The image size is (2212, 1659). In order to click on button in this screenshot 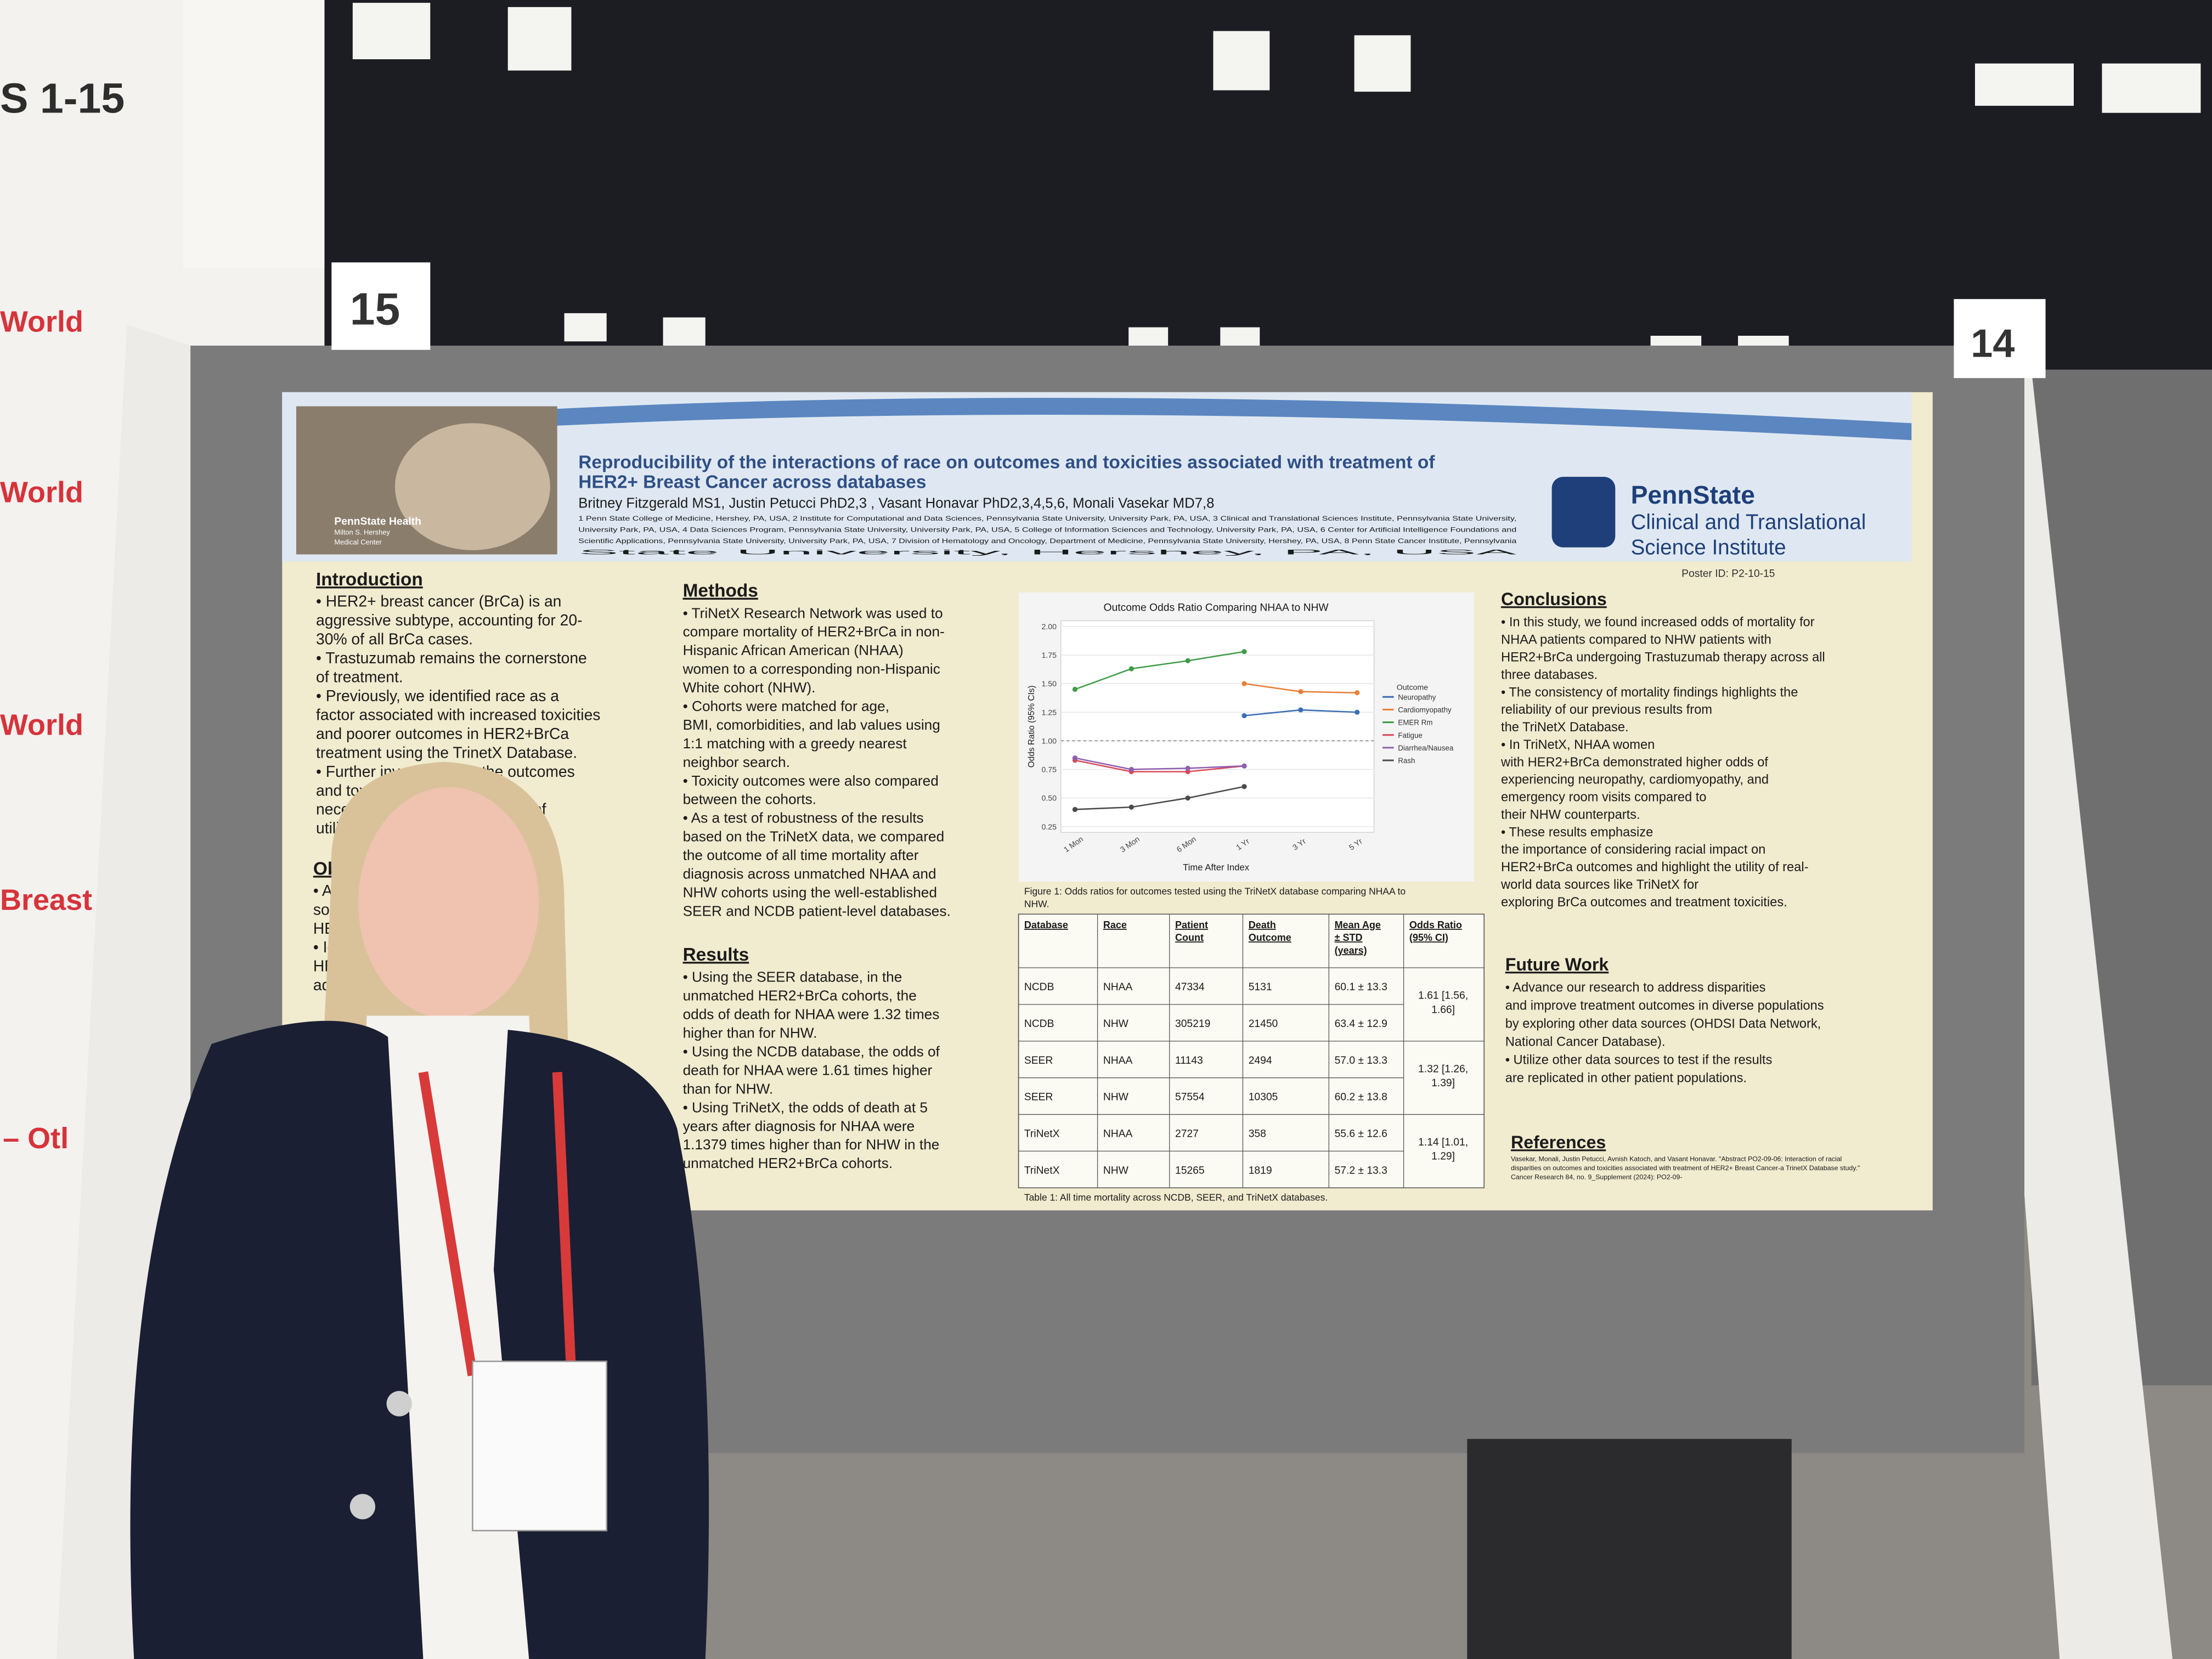, I will do `click(362, 1507)`.